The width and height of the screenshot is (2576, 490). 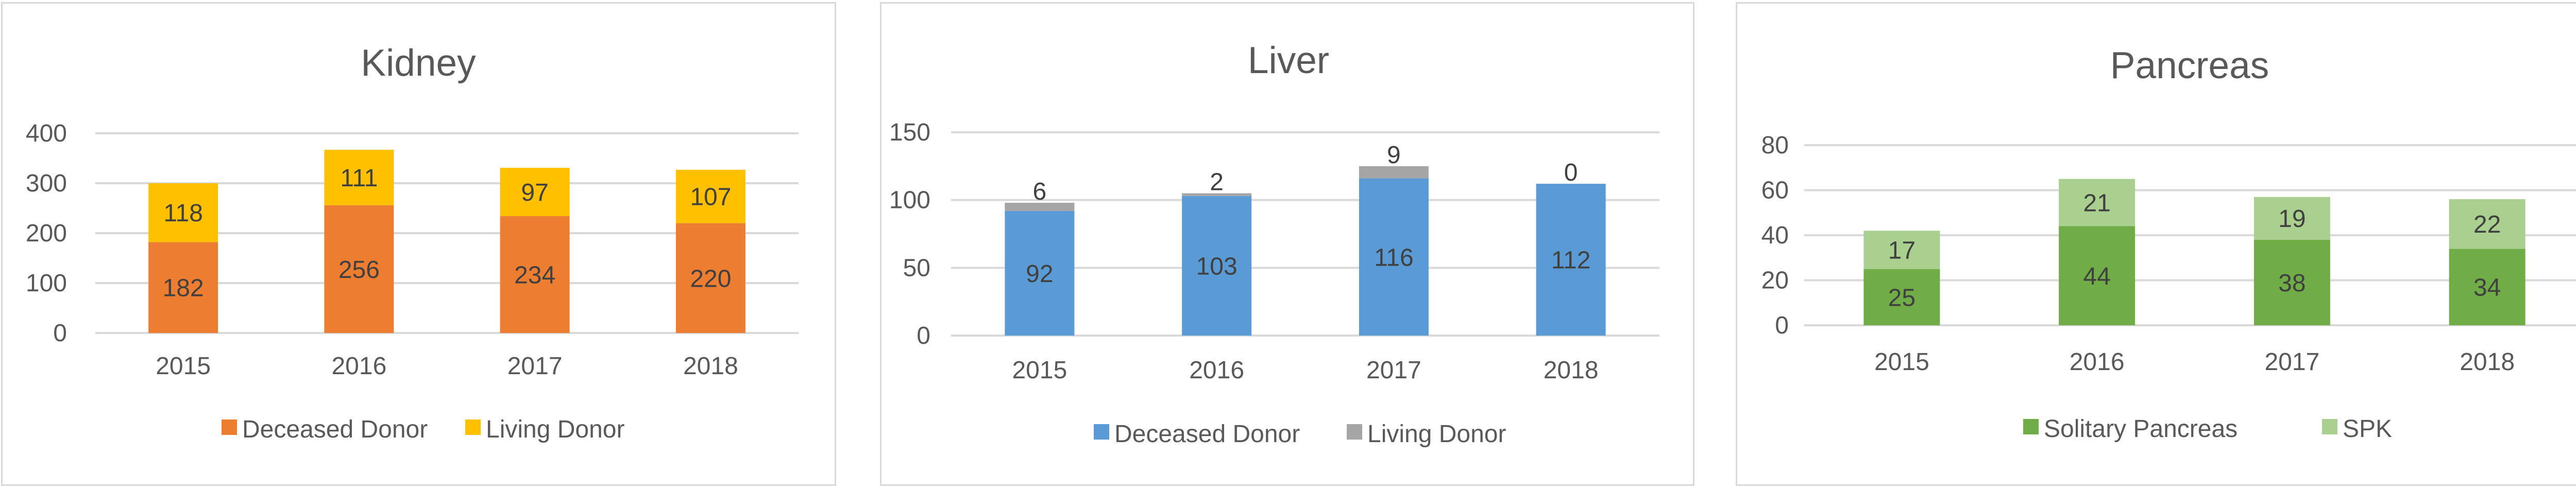 I want to click on kidney-data-label: 97, so click(x=534, y=192).